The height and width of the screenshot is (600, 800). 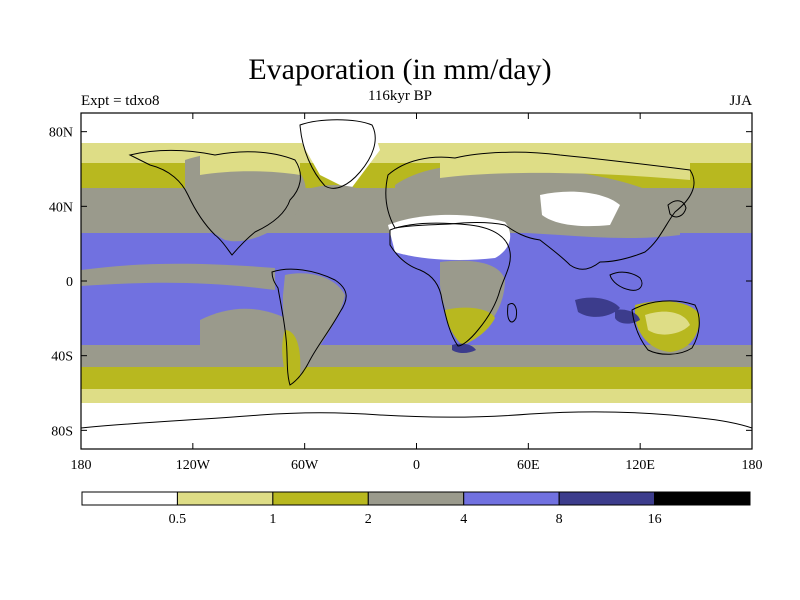 What do you see at coordinates (450, 284) in the screenshot?
I see `coastline-africa` at bounding box center [450, 284].